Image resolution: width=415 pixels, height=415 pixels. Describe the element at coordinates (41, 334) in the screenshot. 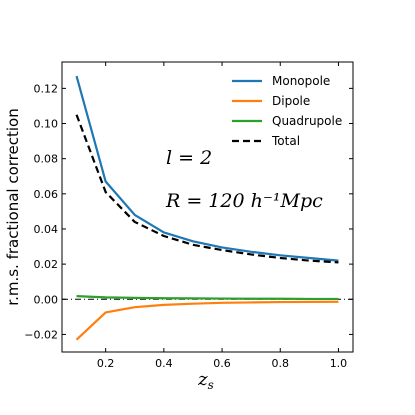

I see `y-tick-label: −0.02` at that location.